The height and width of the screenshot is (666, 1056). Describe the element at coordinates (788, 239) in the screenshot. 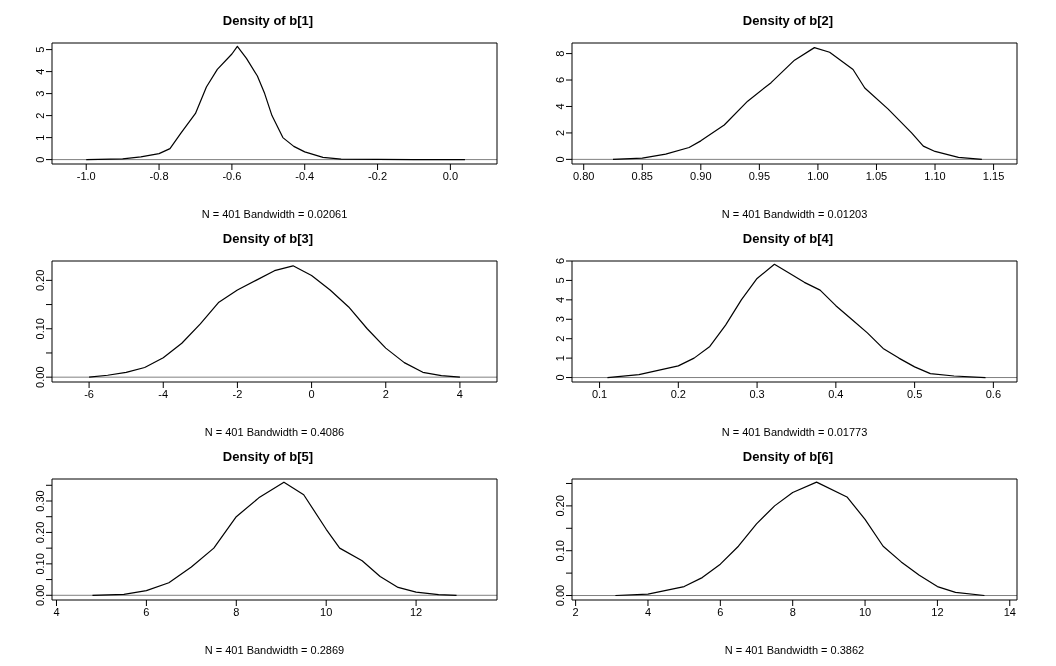

I see `chart-title: Density of b[4]` at that location.